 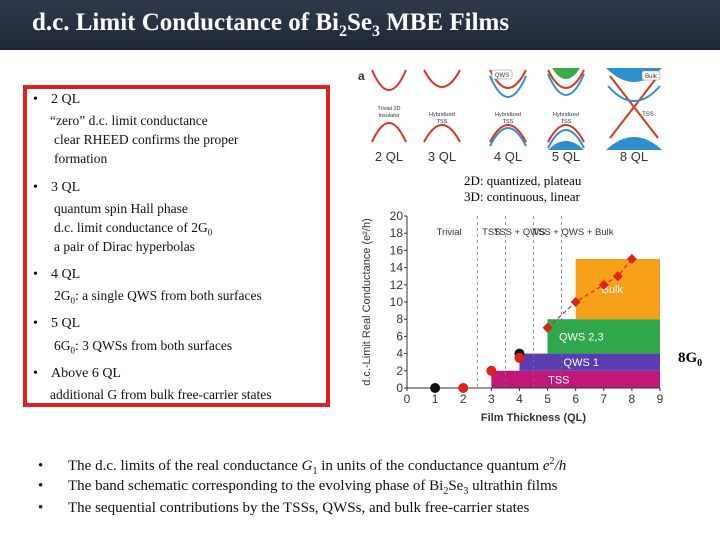 What do you see at coordinates (81, 158) in the screenshot?
I see `bullet-2ql-line3: formation` at bounding box center [81, 158].